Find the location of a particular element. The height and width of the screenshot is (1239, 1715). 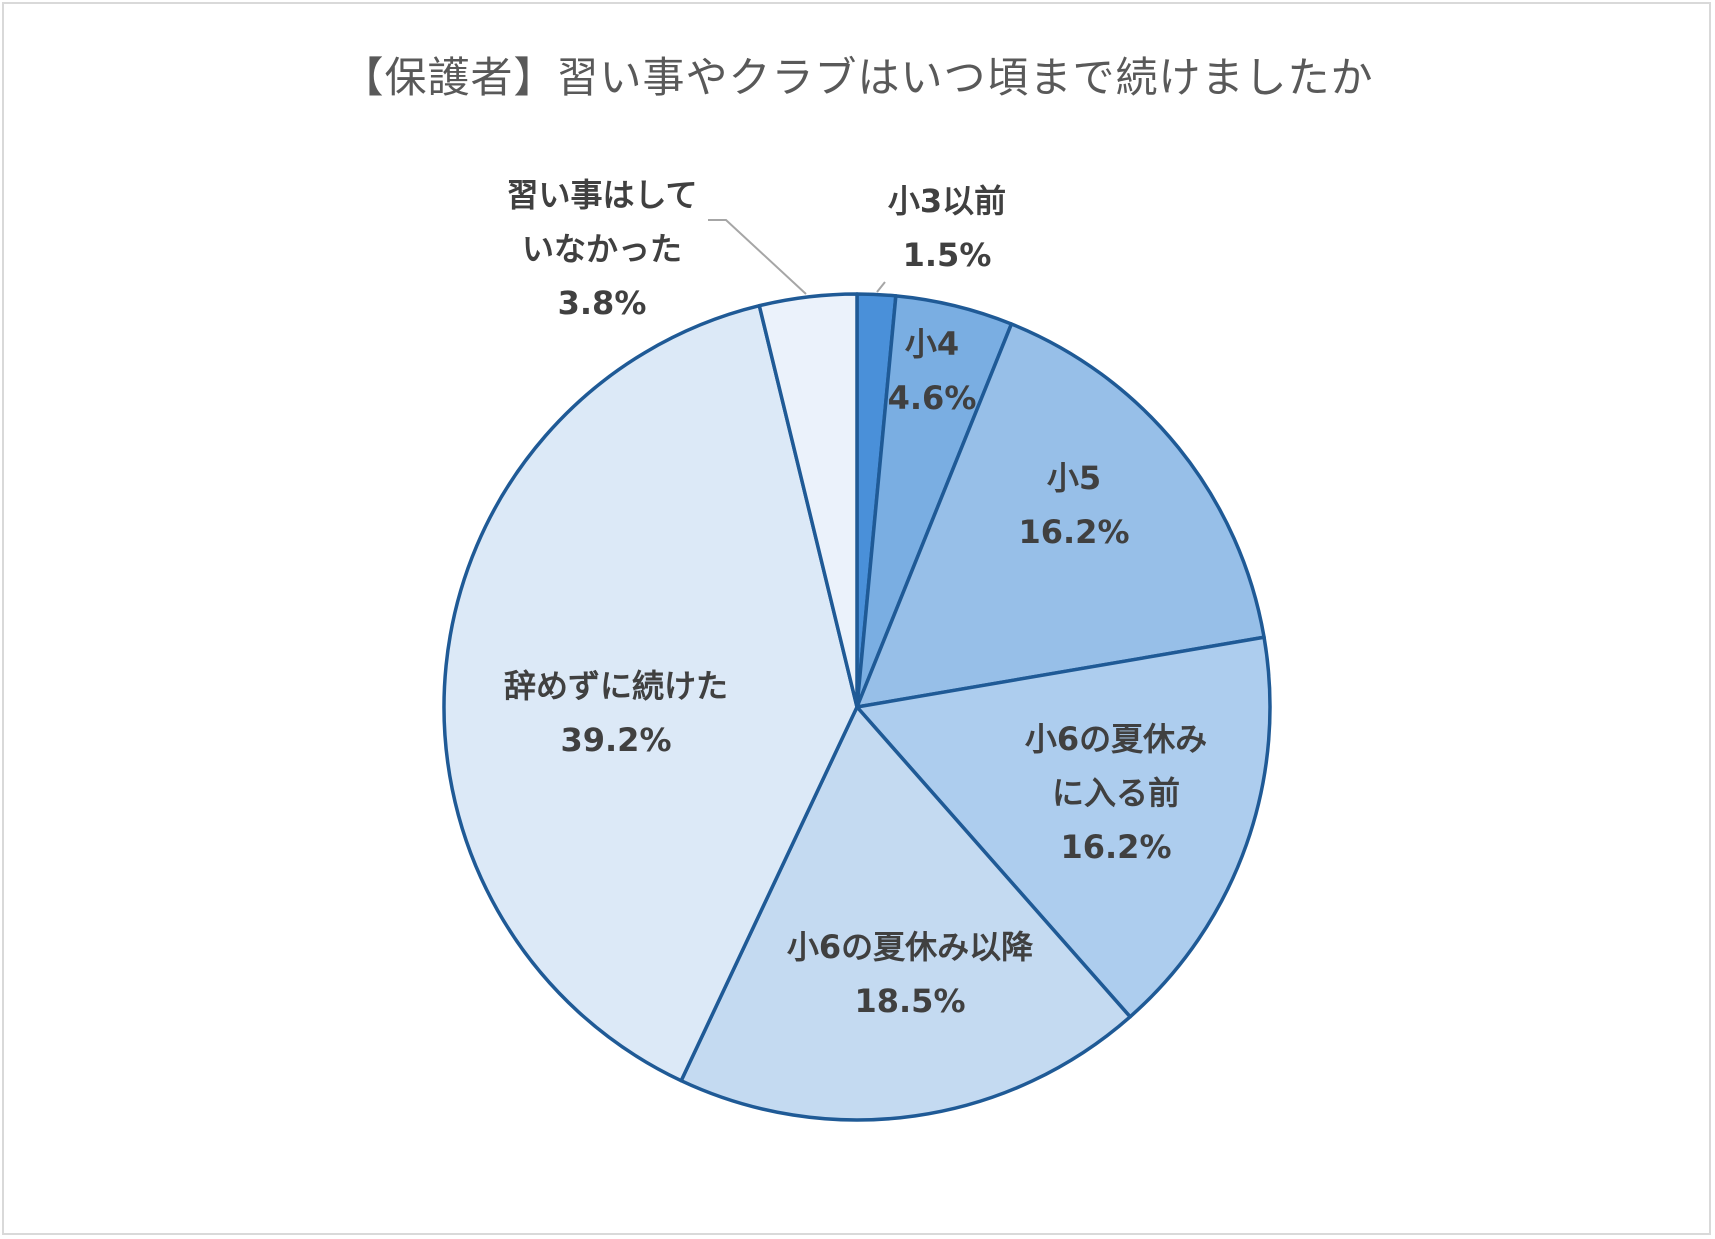

chart-title: 【保護者】習い事やクラブはいつ頃まで続けましたか is located at coordinates (857, 77).